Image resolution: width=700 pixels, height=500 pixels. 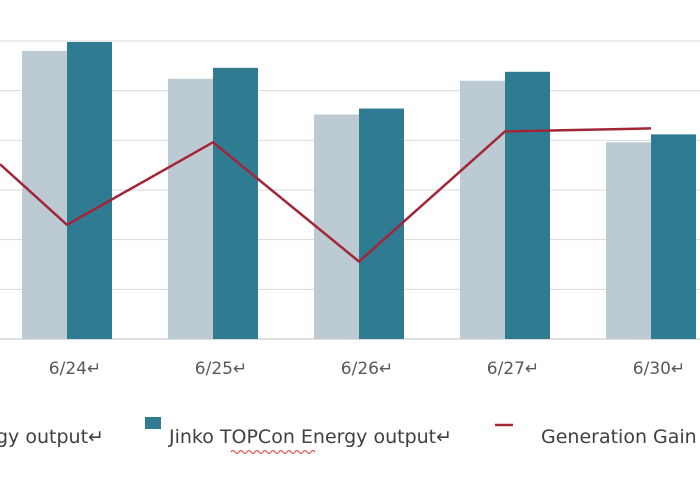 I want to click on legend-label-series2: Jinko TOPCon Energy output↵, so click(x=310, y=437).